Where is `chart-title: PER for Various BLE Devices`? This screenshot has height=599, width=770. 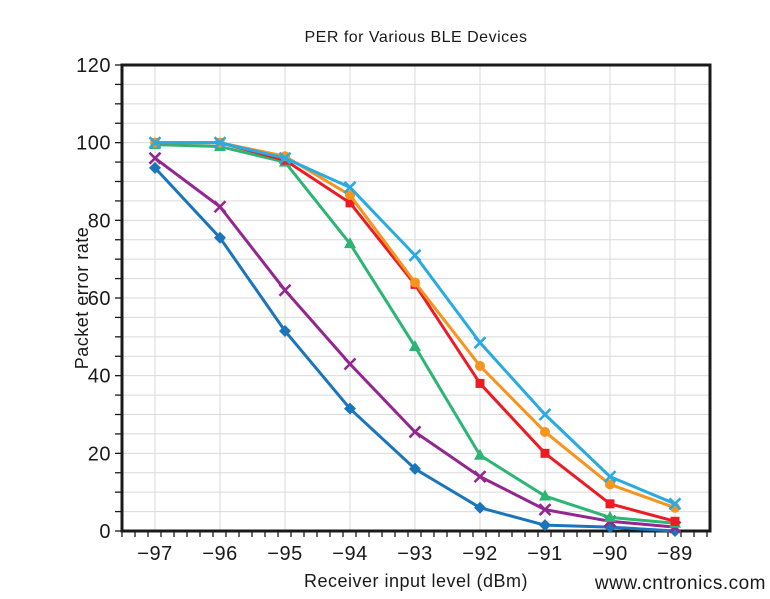
chart-title: PER for Various BLE Devices is located at coordinates (415, 37).